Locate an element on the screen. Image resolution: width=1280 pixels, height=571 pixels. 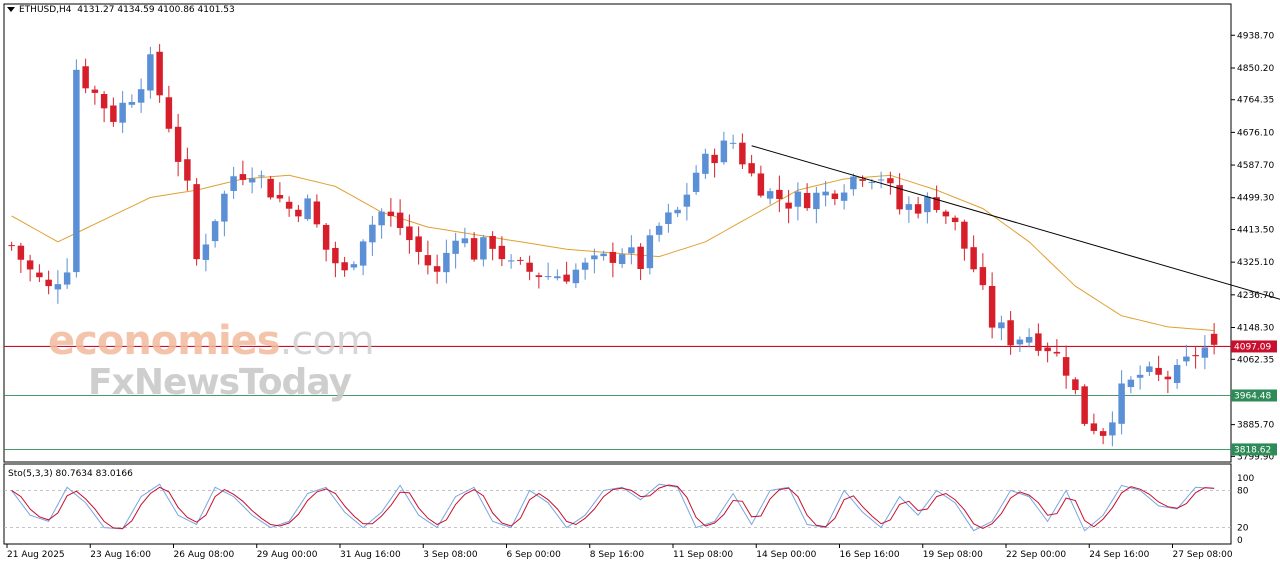
trendline is located at coordinates (1015, 223).